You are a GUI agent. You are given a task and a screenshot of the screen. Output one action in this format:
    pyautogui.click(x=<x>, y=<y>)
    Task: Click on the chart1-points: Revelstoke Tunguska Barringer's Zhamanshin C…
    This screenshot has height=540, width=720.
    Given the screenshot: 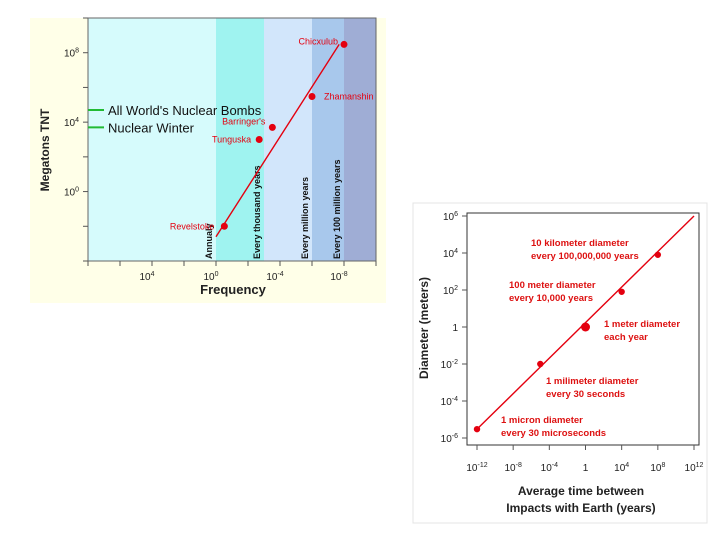 What is the action you would take?
    pyautogui.click(x=272, y=133)
    